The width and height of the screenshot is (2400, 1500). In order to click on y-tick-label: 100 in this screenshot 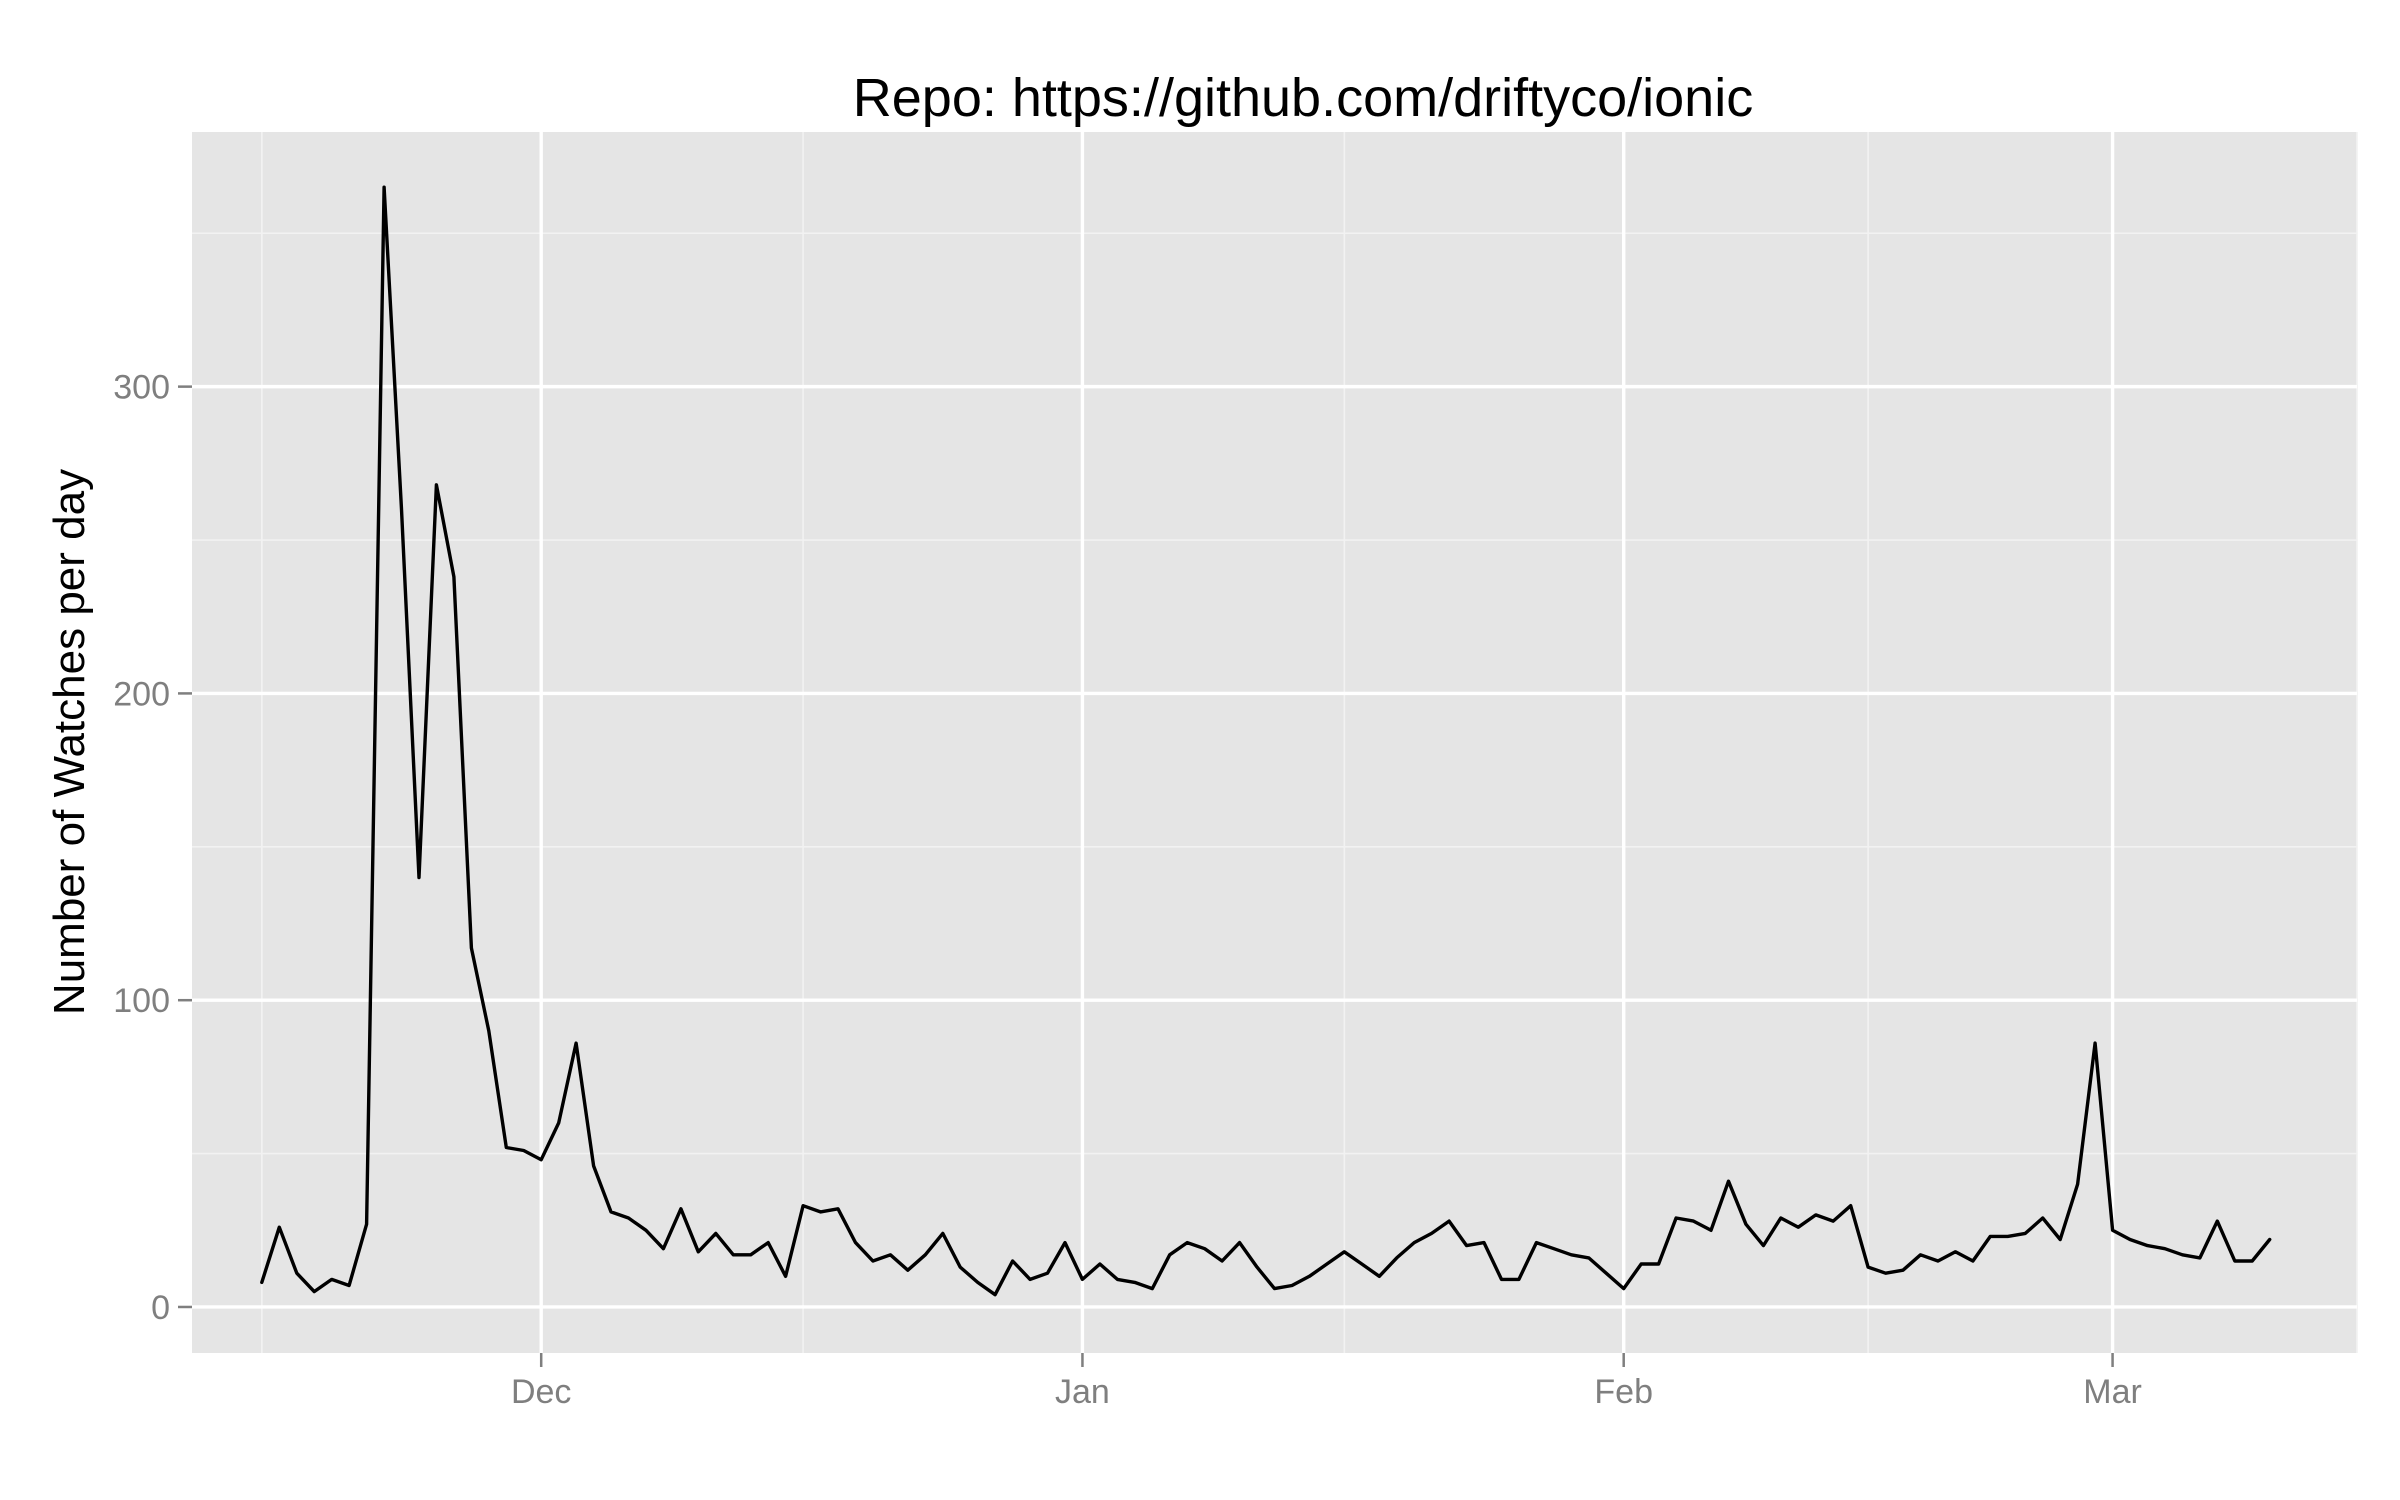, I will do `click(141, 1001)`.